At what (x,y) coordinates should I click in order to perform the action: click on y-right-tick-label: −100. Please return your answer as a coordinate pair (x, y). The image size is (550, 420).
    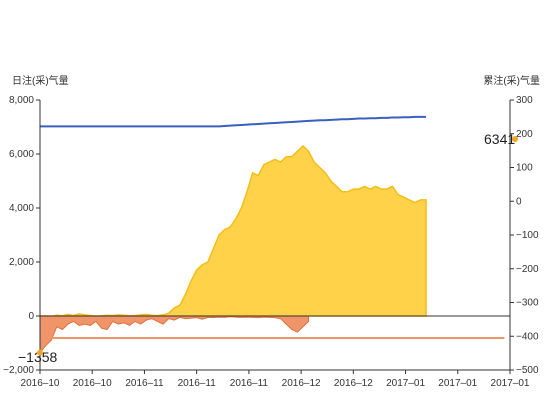
    Looking at the image, I should click on (527, 235).